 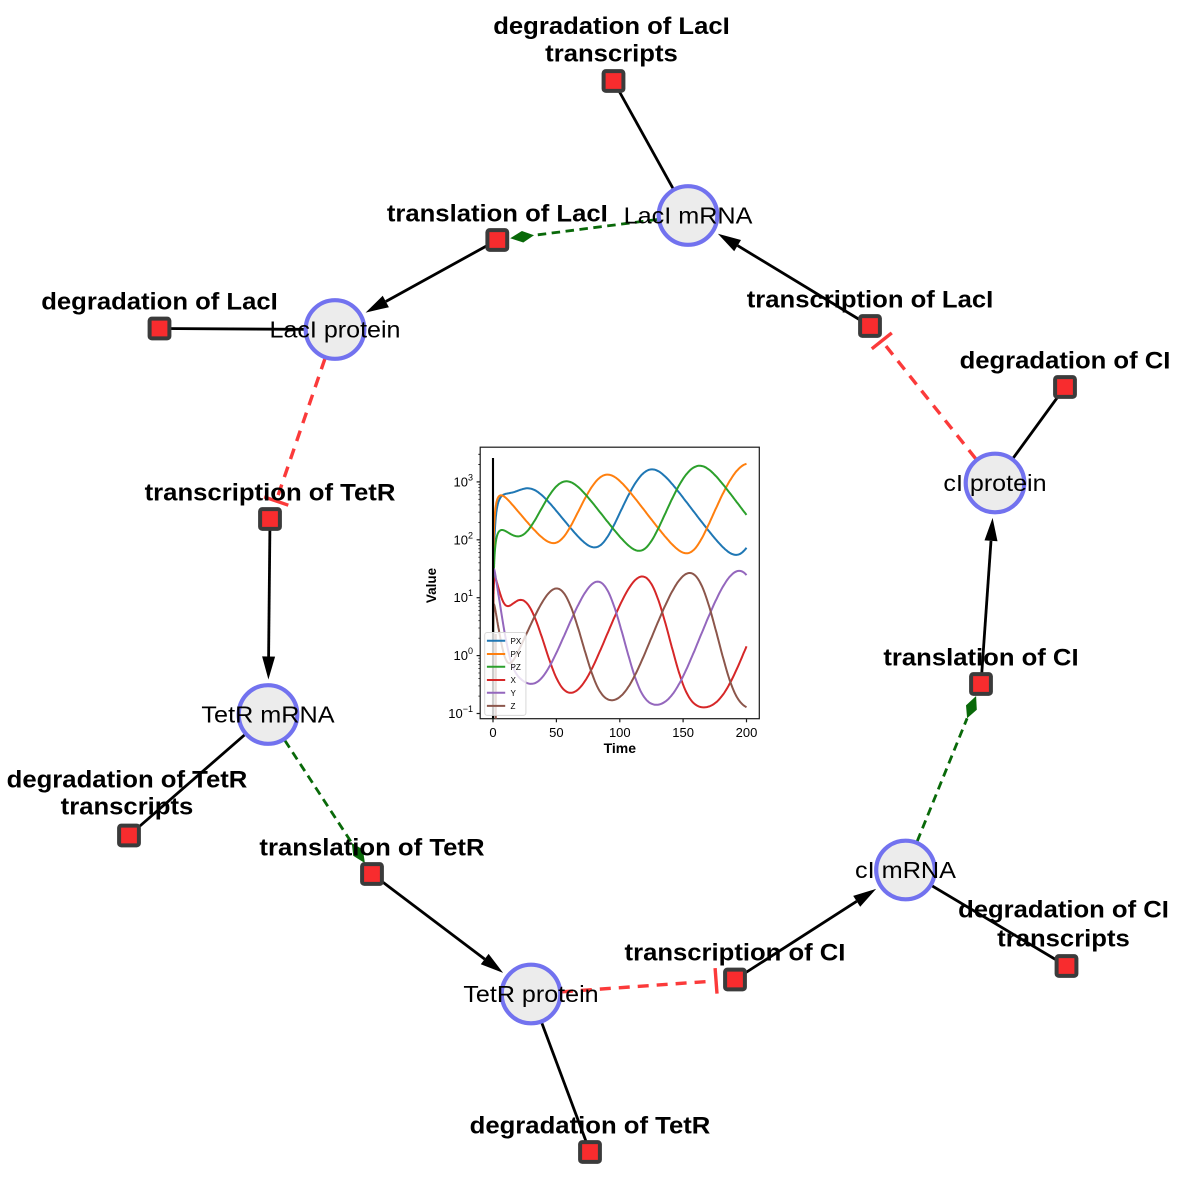 What do you see at coordinates (497, 214) in the screenshot?
I see `svg-text: translation of LacI` at bounding box center [497, 214].